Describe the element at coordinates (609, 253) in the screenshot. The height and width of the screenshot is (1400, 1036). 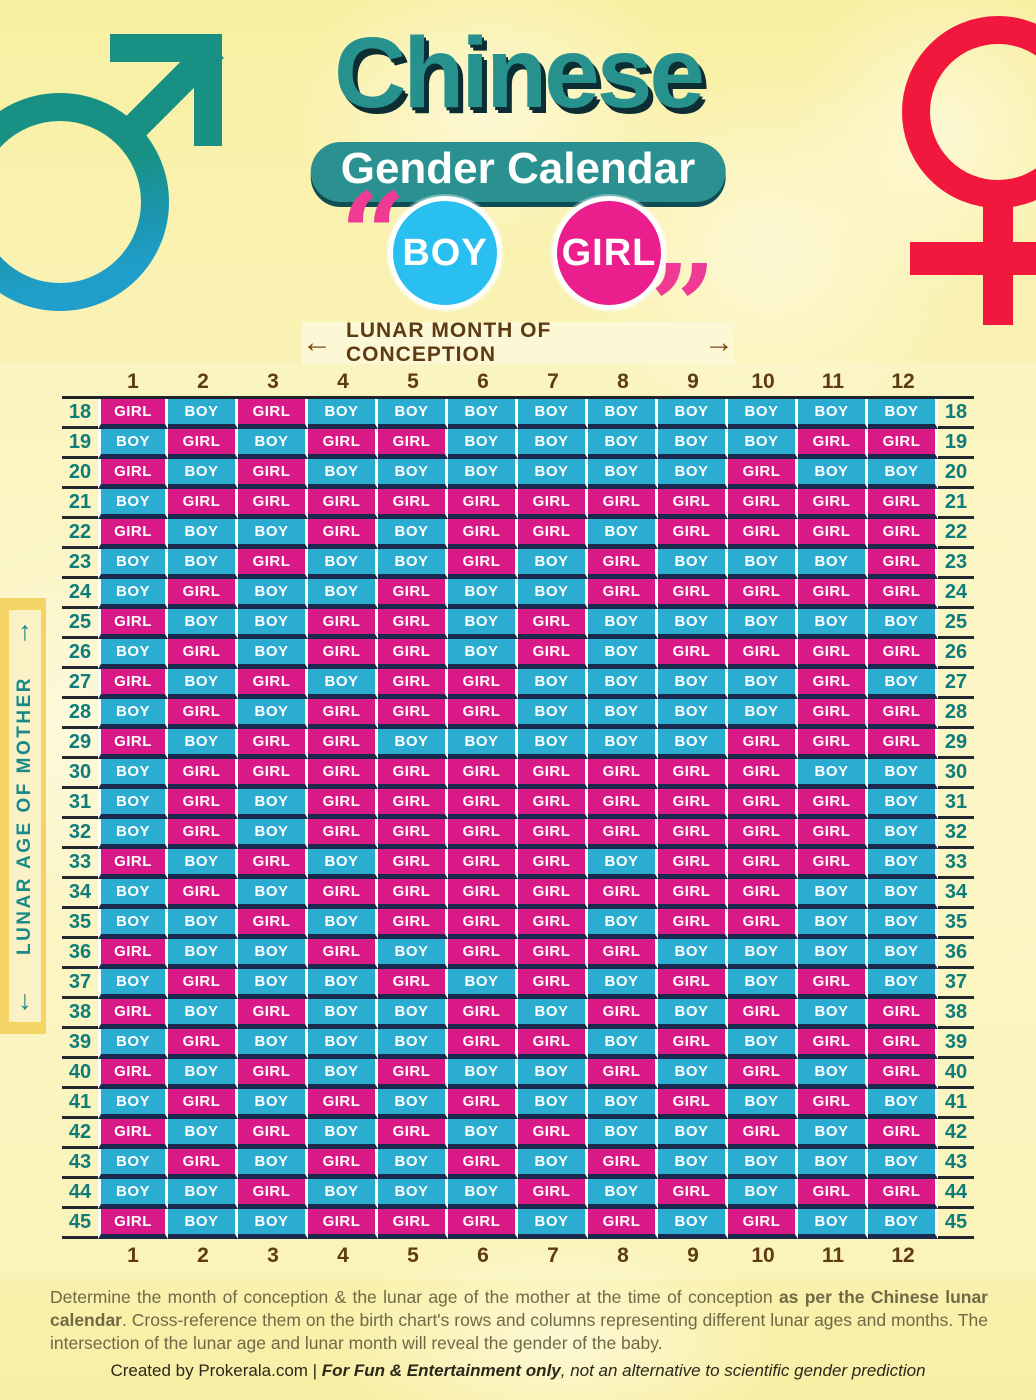
I see `girl-legend-circle: GIRL` at that location.